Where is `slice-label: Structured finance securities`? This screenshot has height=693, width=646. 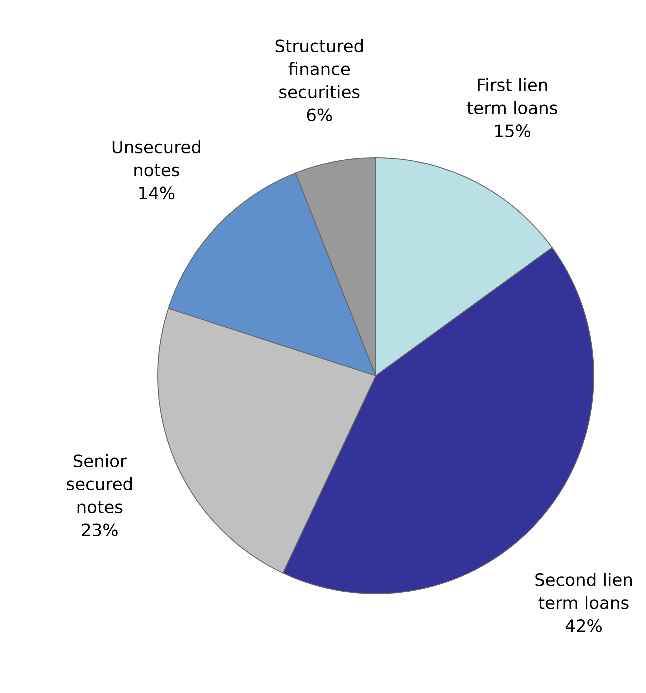 slice-label: Structured finance securities is located at coordinates (320, 69).